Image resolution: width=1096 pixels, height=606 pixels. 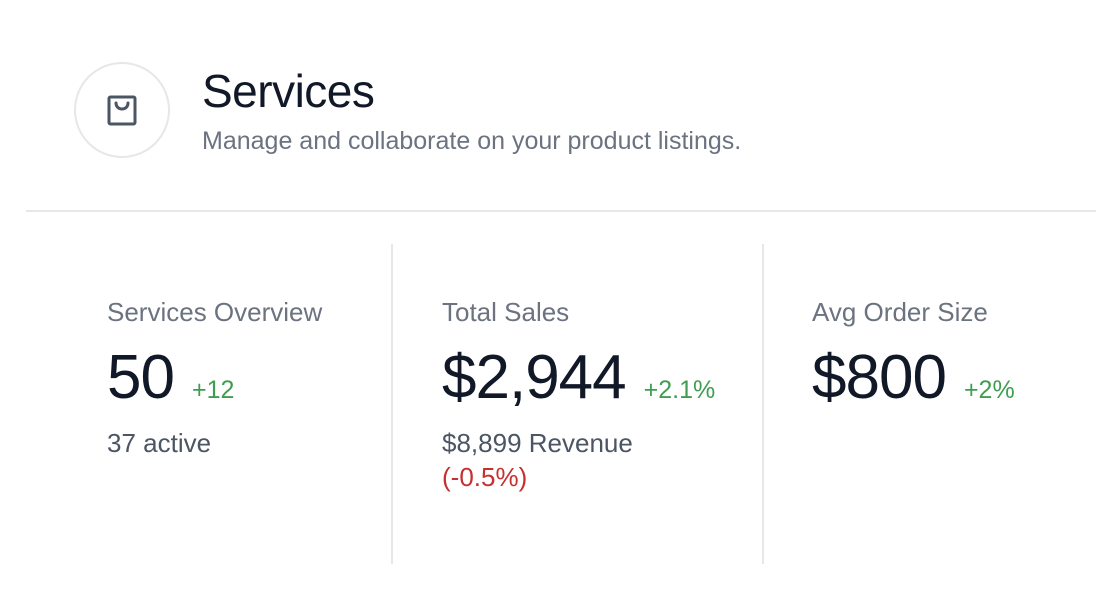 What do you see at coordinates (141, 377) in the screenshot?
I see `stat-value: 50` at bounding box center [141, 377].